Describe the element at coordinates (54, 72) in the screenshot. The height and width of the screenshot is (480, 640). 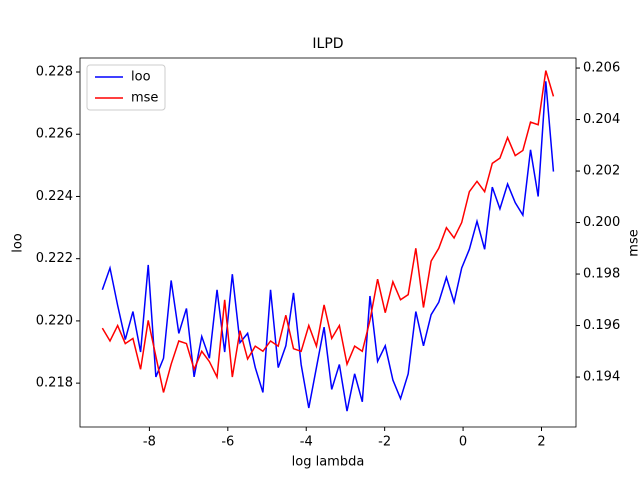
I see `y-tick-label: 0.228` at that location.